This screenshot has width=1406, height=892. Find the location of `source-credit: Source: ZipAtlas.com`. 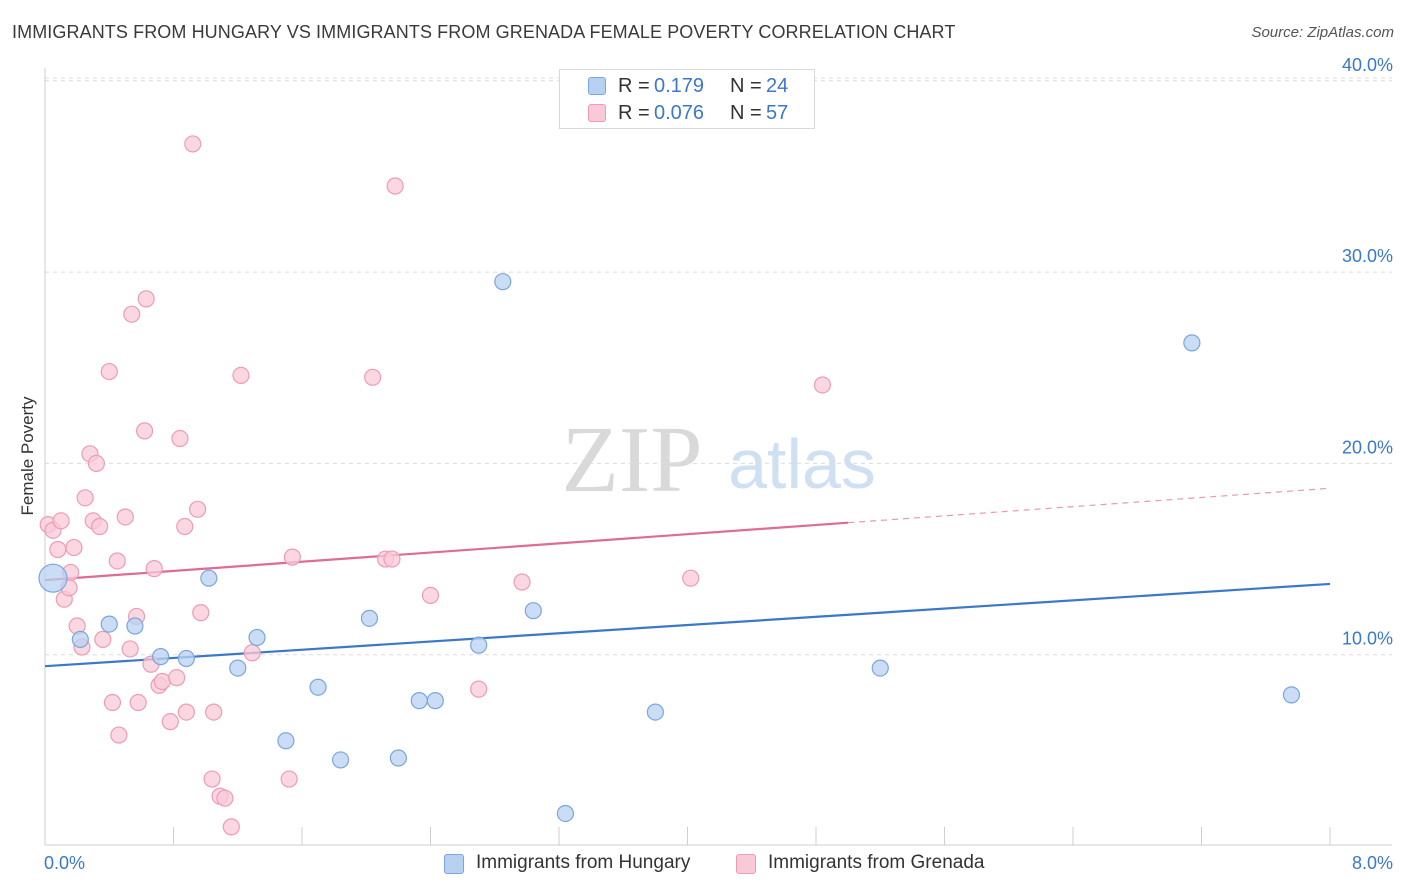

source-credit: Source: ZipAtlas.com is located at coordinates (1322, 32).